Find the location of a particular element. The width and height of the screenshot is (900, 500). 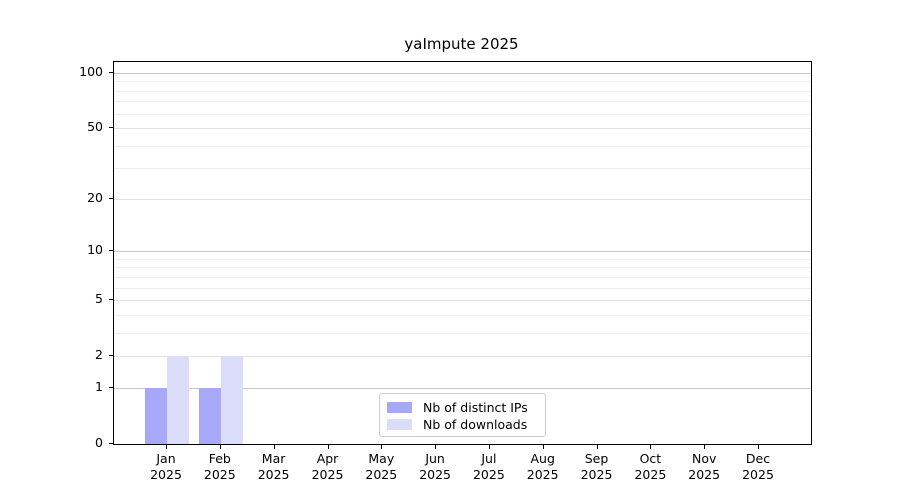

x-tick-label: Apr 2025 is located at coordinates (328, 467).